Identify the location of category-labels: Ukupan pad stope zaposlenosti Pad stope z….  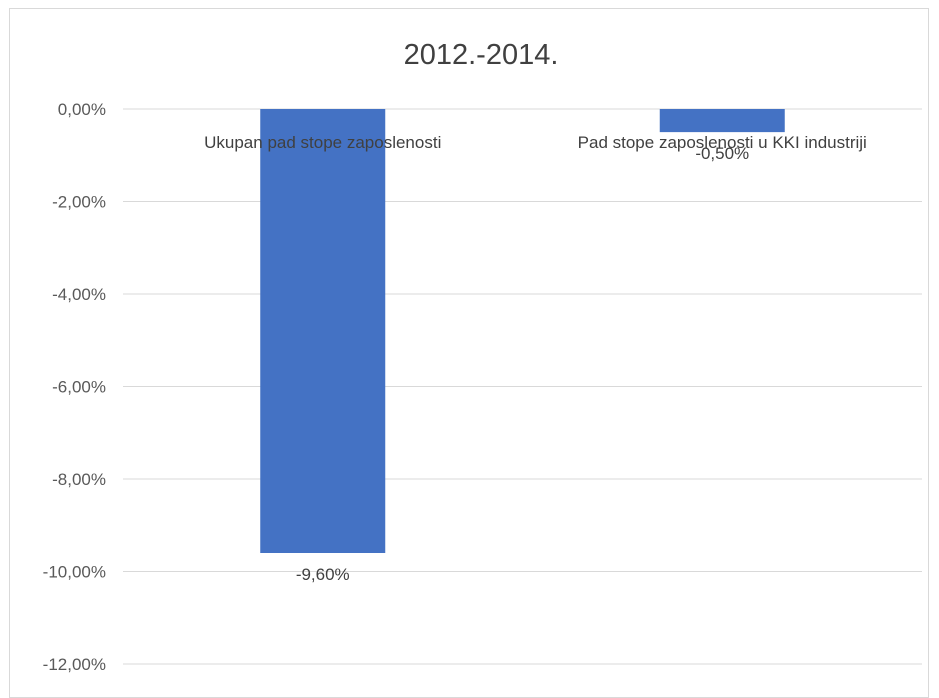
(535, 142).